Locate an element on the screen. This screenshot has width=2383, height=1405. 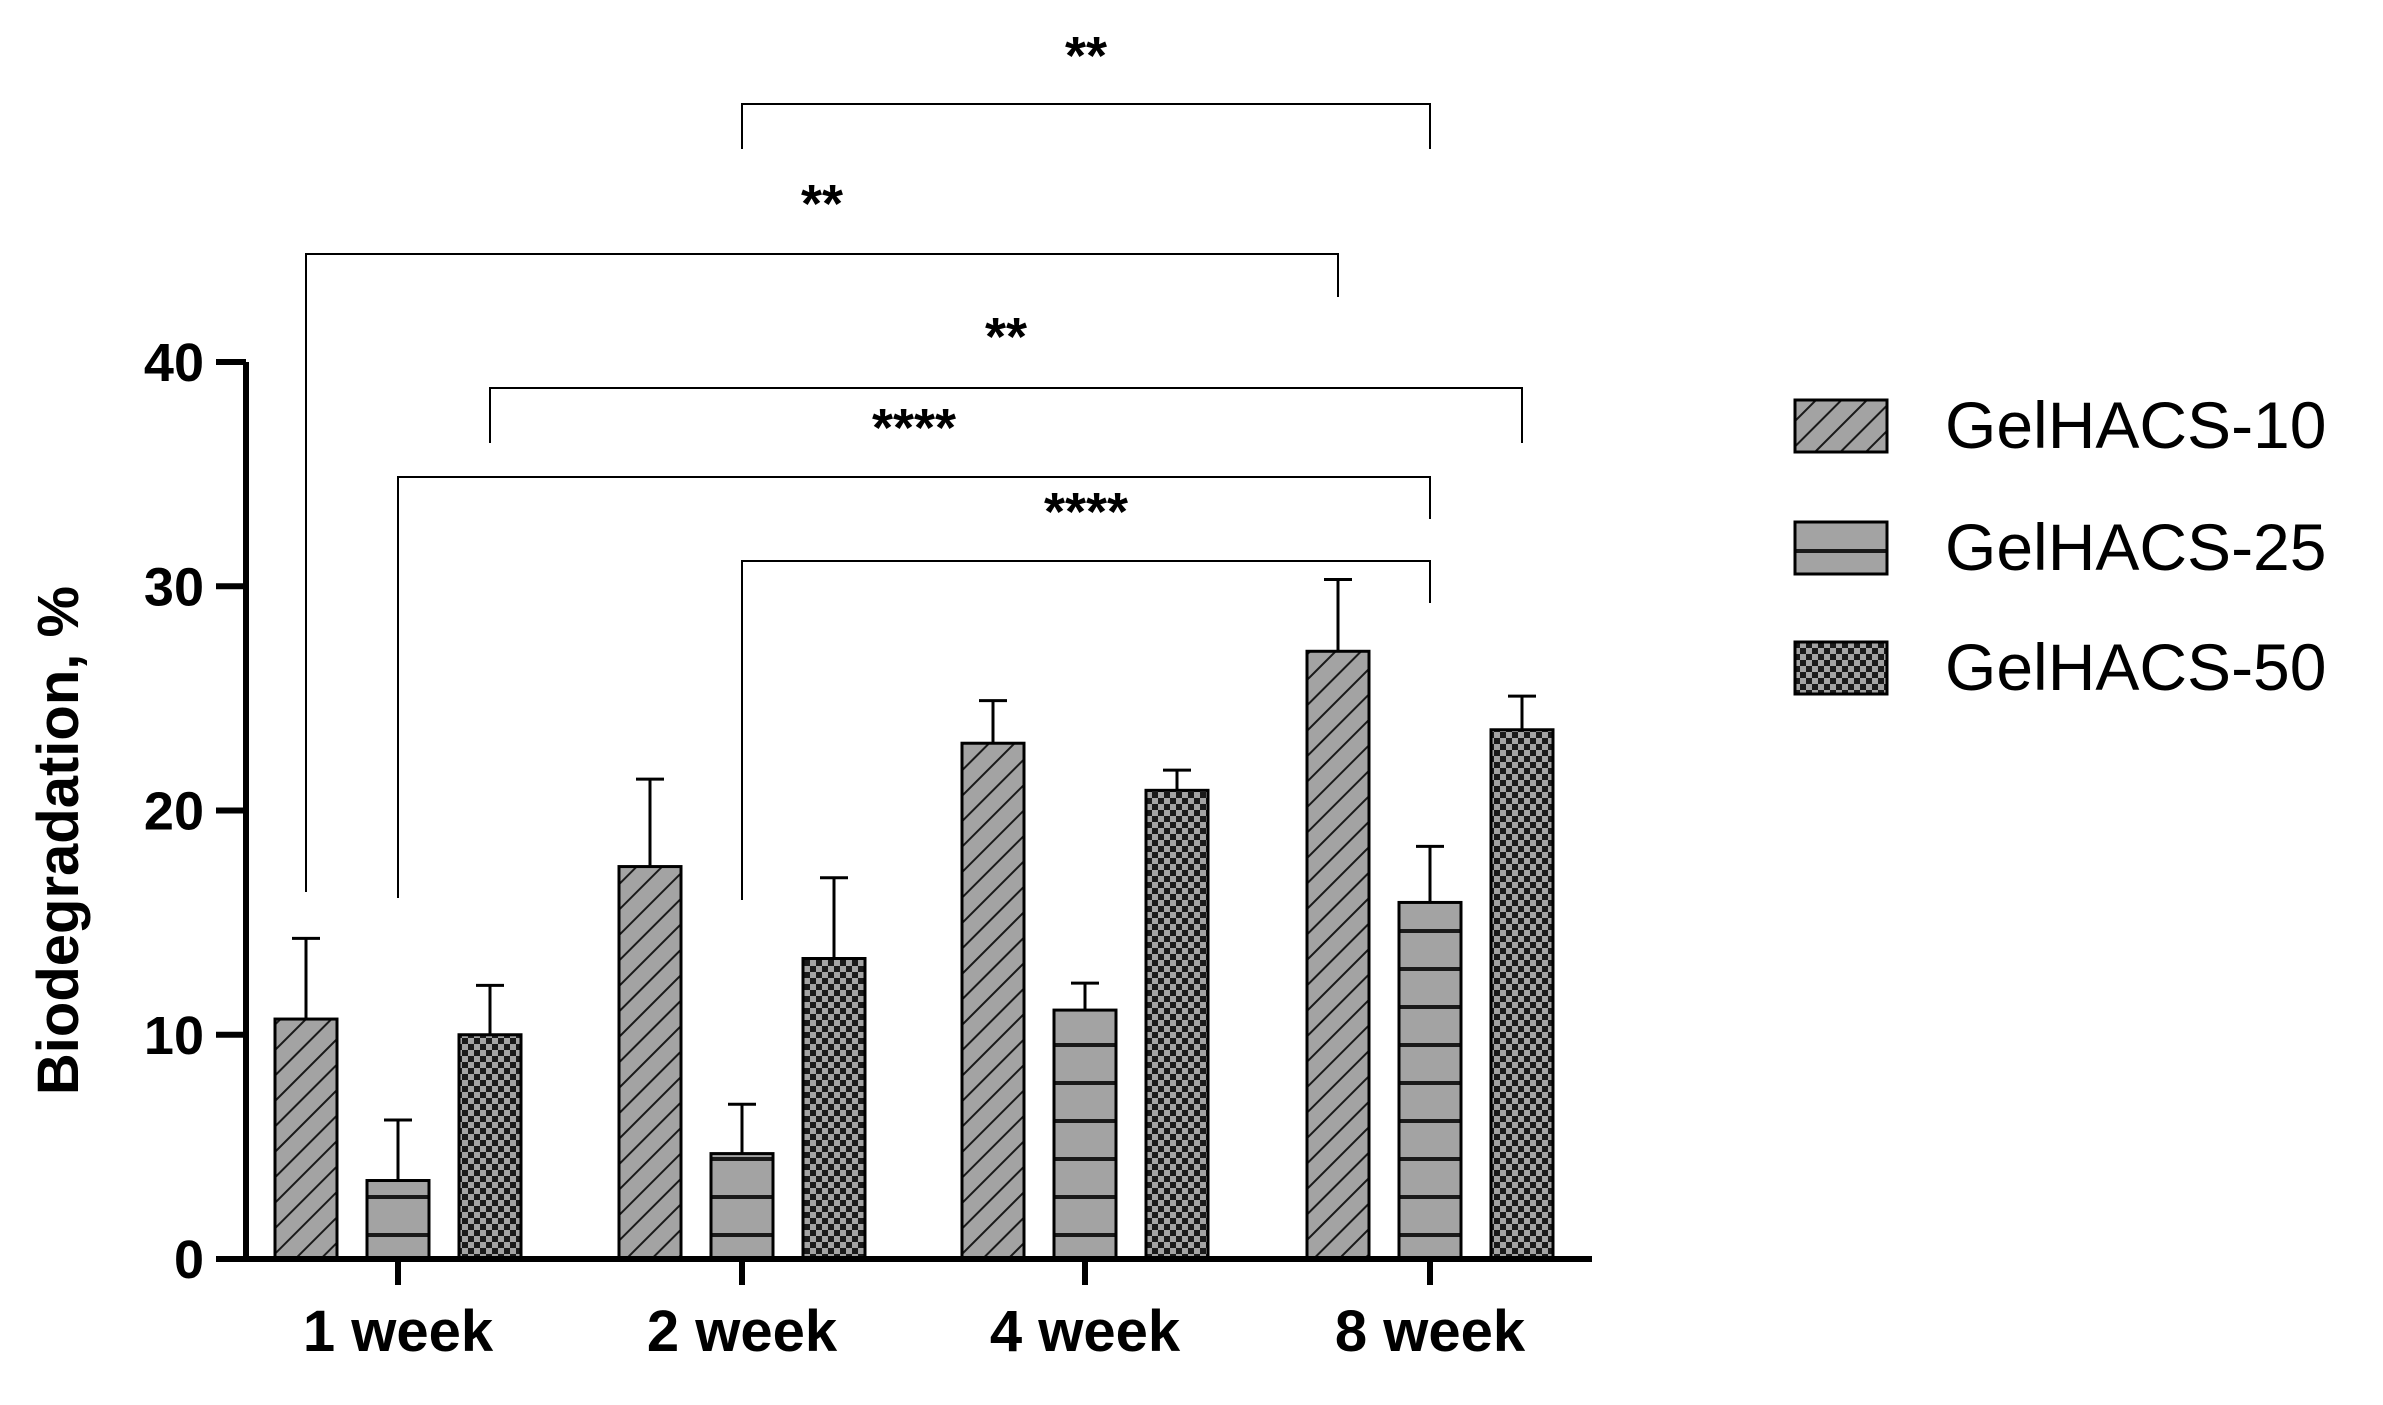
significance-label-1: ** is located at coordinates (1086, 56).